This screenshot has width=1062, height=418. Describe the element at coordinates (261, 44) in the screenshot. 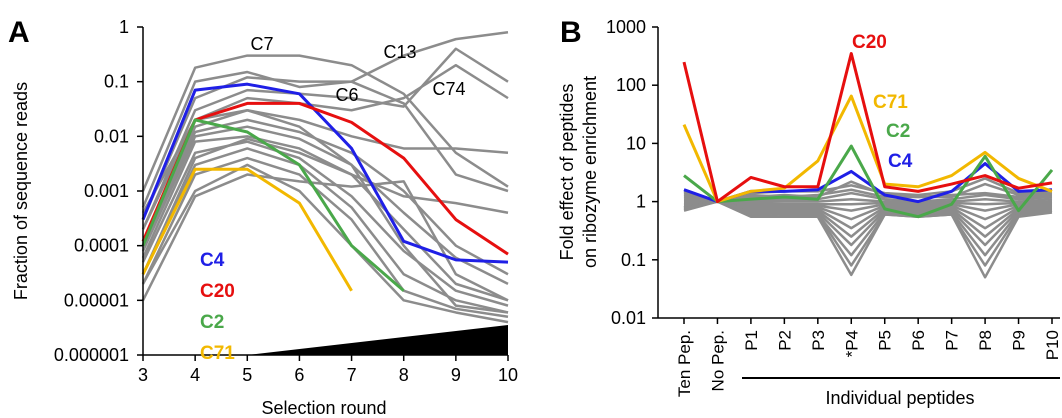

I see `panel-a-annotation-c7: C7` at that location.